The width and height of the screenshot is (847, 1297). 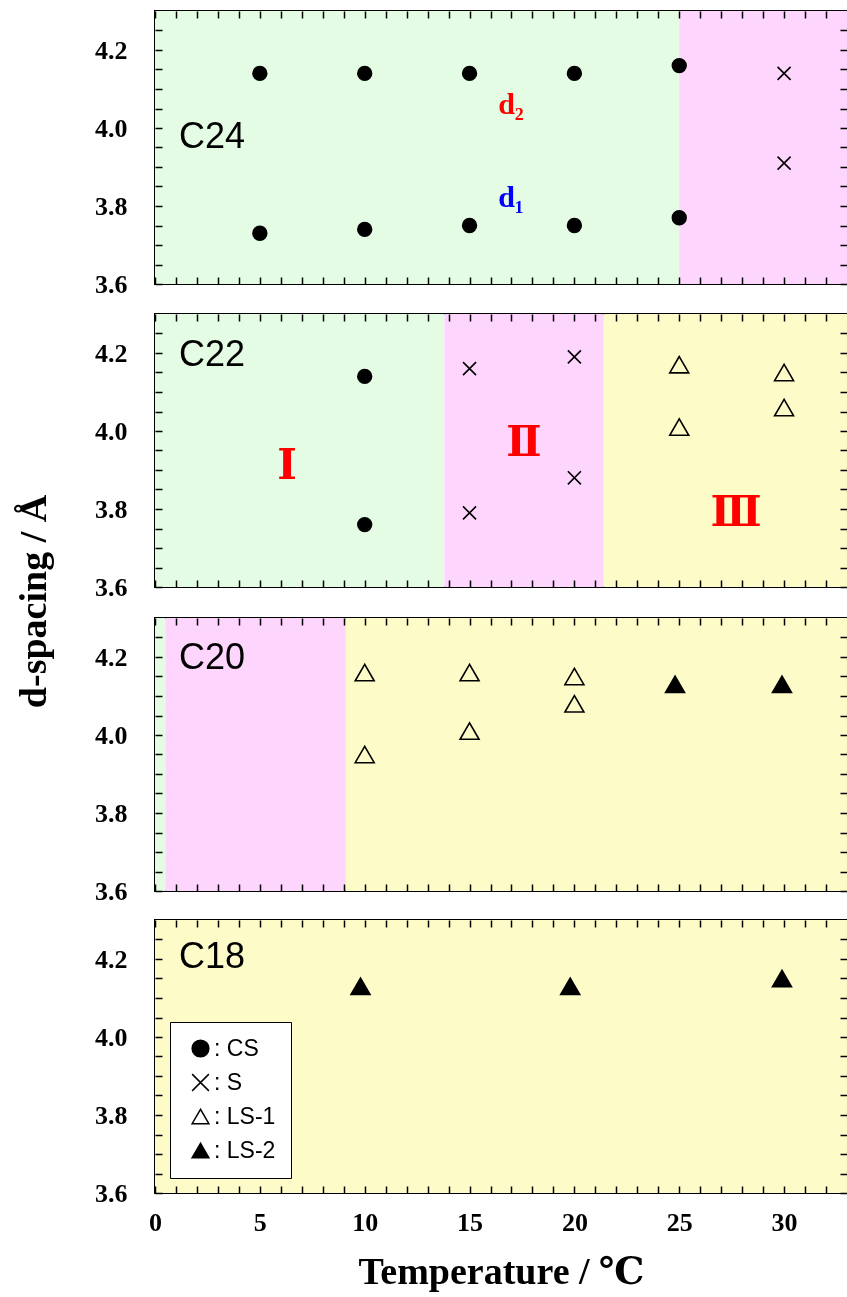 What do you see at coordinates (245, 1149) in the screenshot?
I see `legend-label: : LS-2` at bounding box center [245, 1149].